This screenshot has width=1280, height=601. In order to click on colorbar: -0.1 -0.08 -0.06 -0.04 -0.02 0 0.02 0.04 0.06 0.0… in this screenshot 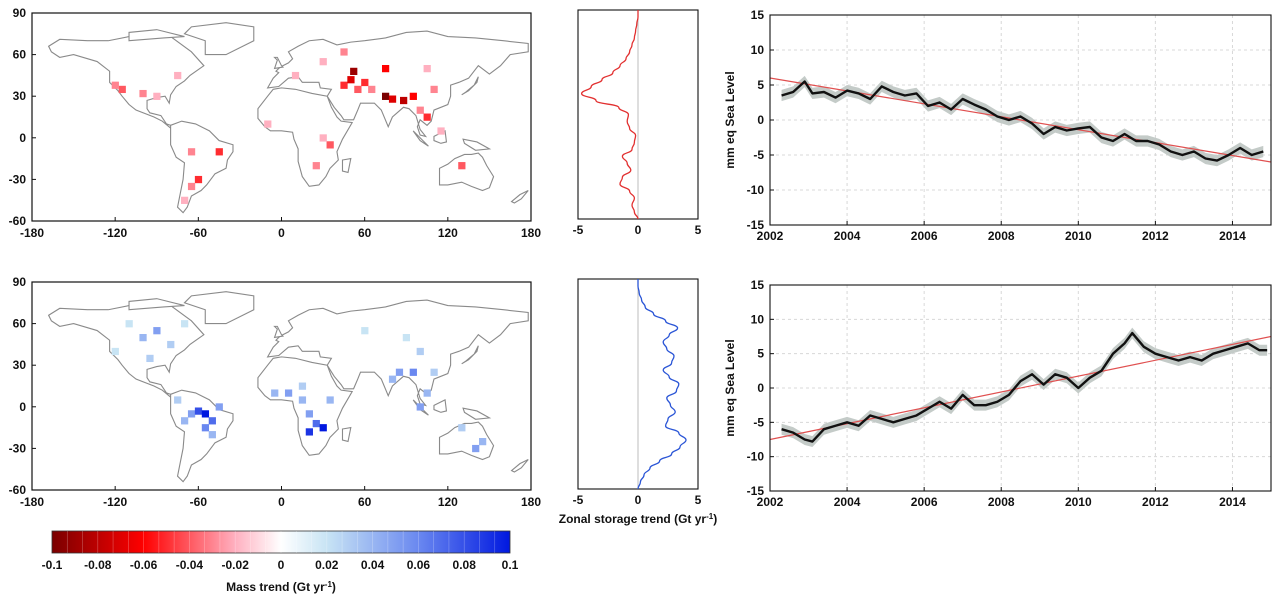, I will do `click(280, 562)`.